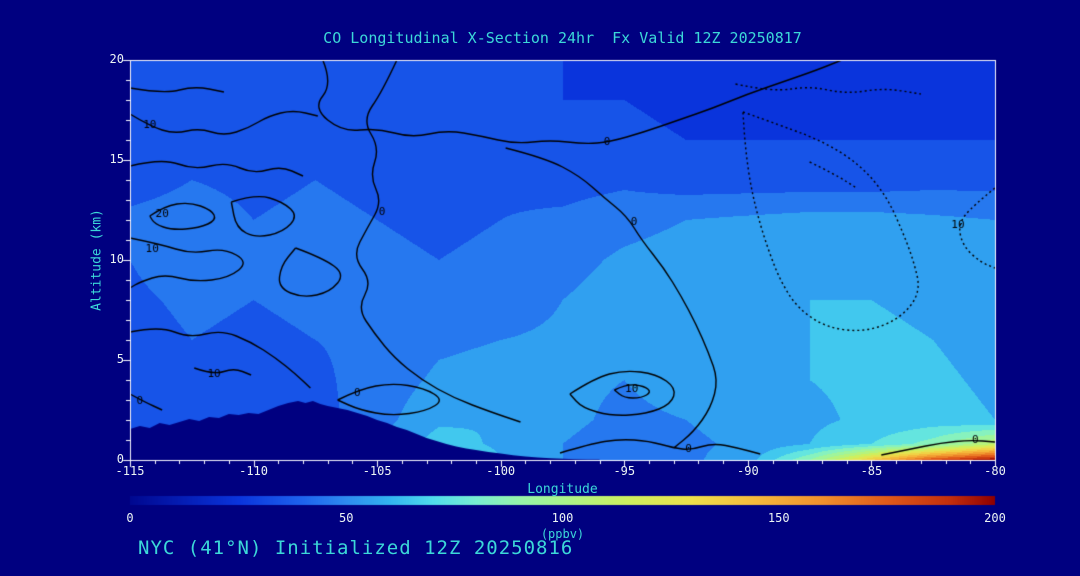  Describe the element at coordinates (356, 548) in the screenshot. I see `run-info-text: NYC (41°N) Initialized 12Z 20250816` at that location.